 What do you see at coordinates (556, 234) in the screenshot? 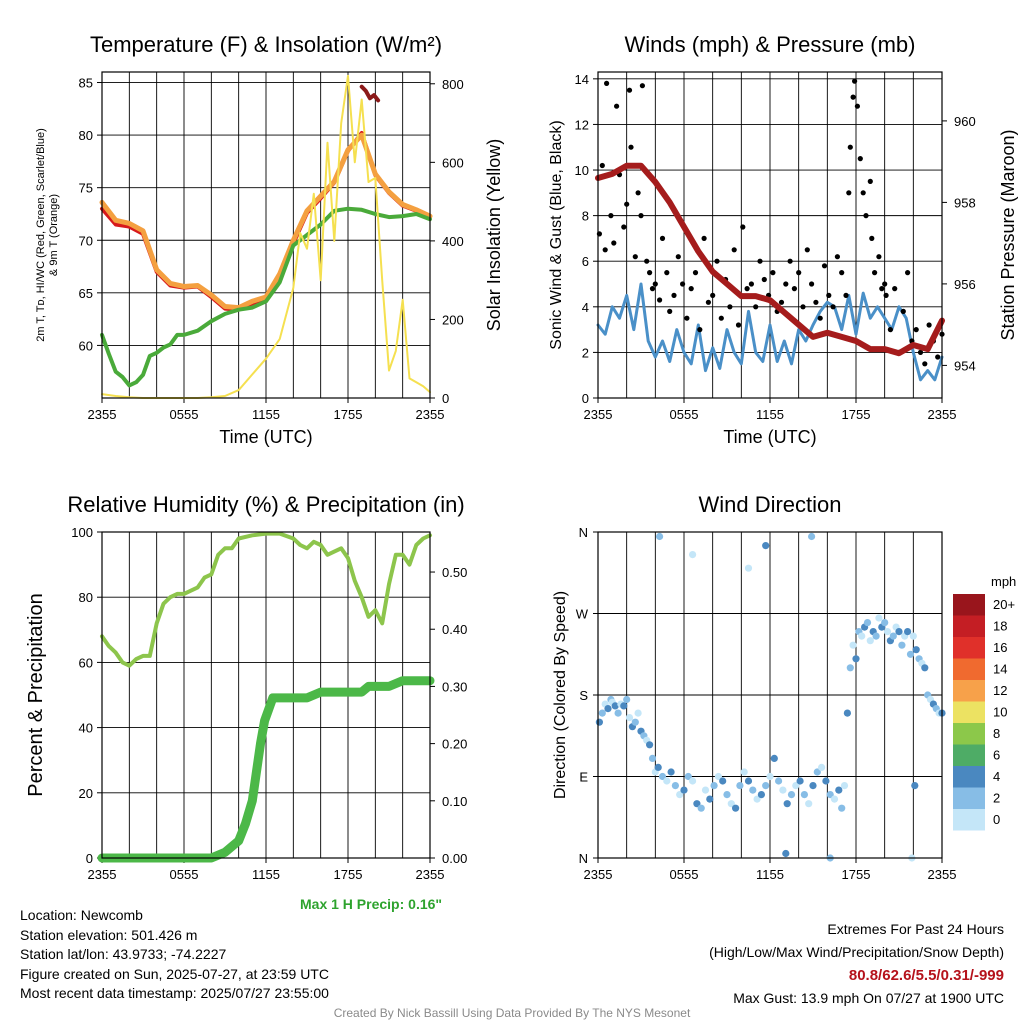
I see `y-axis-label: Sonic Wind & Gust (Blue, Black)` at bounding box center [556, 234].